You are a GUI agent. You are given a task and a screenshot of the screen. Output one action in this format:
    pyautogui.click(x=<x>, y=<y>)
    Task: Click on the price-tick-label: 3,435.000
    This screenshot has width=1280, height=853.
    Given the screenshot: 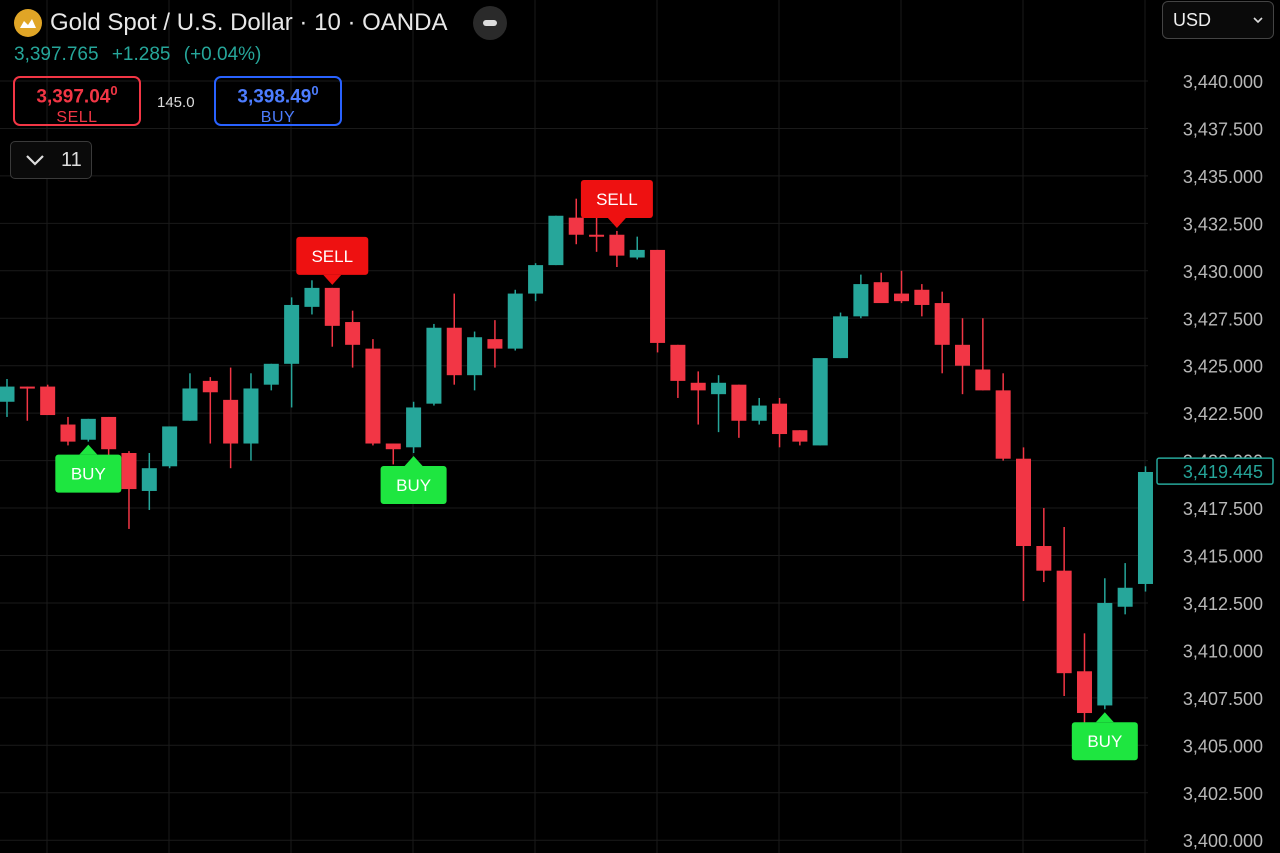 What is the action you would take?
    pyautogui.click(x=1223, y=177)
    